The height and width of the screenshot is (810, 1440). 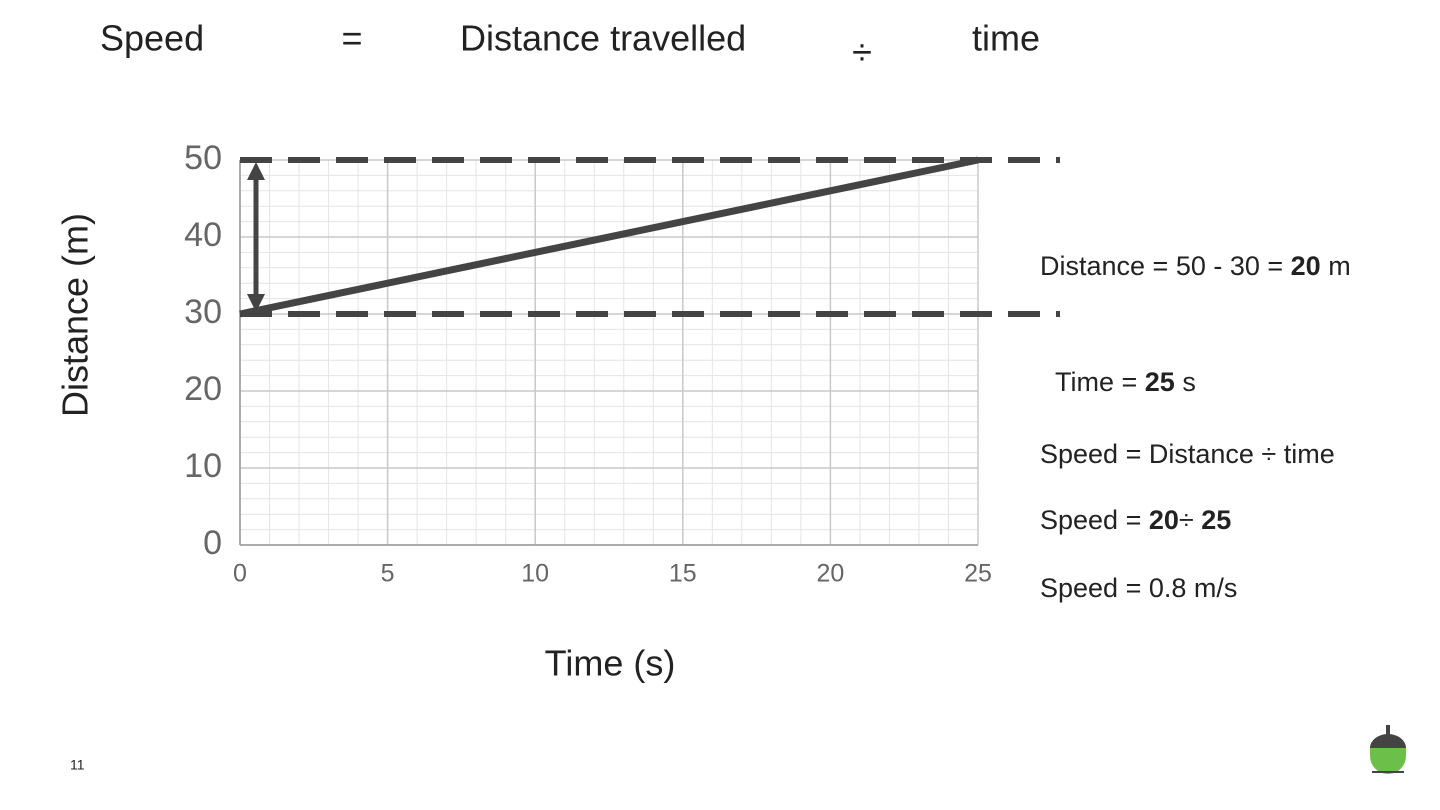 I want to click on note-text: Time =, so click(x=1100, y=382).